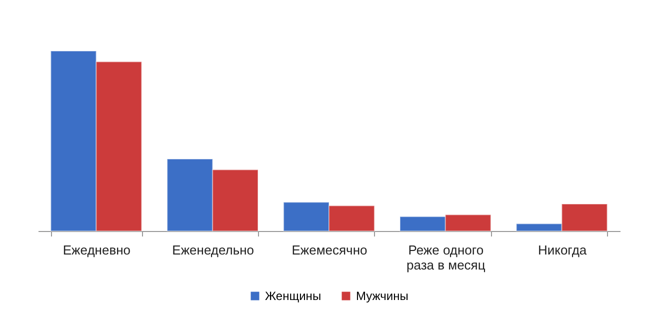 The image size is (660, 330). Describe the element at coordinates (213, 250) in the screenshot. I see `x-tick-label: Еженедельно` at that location.